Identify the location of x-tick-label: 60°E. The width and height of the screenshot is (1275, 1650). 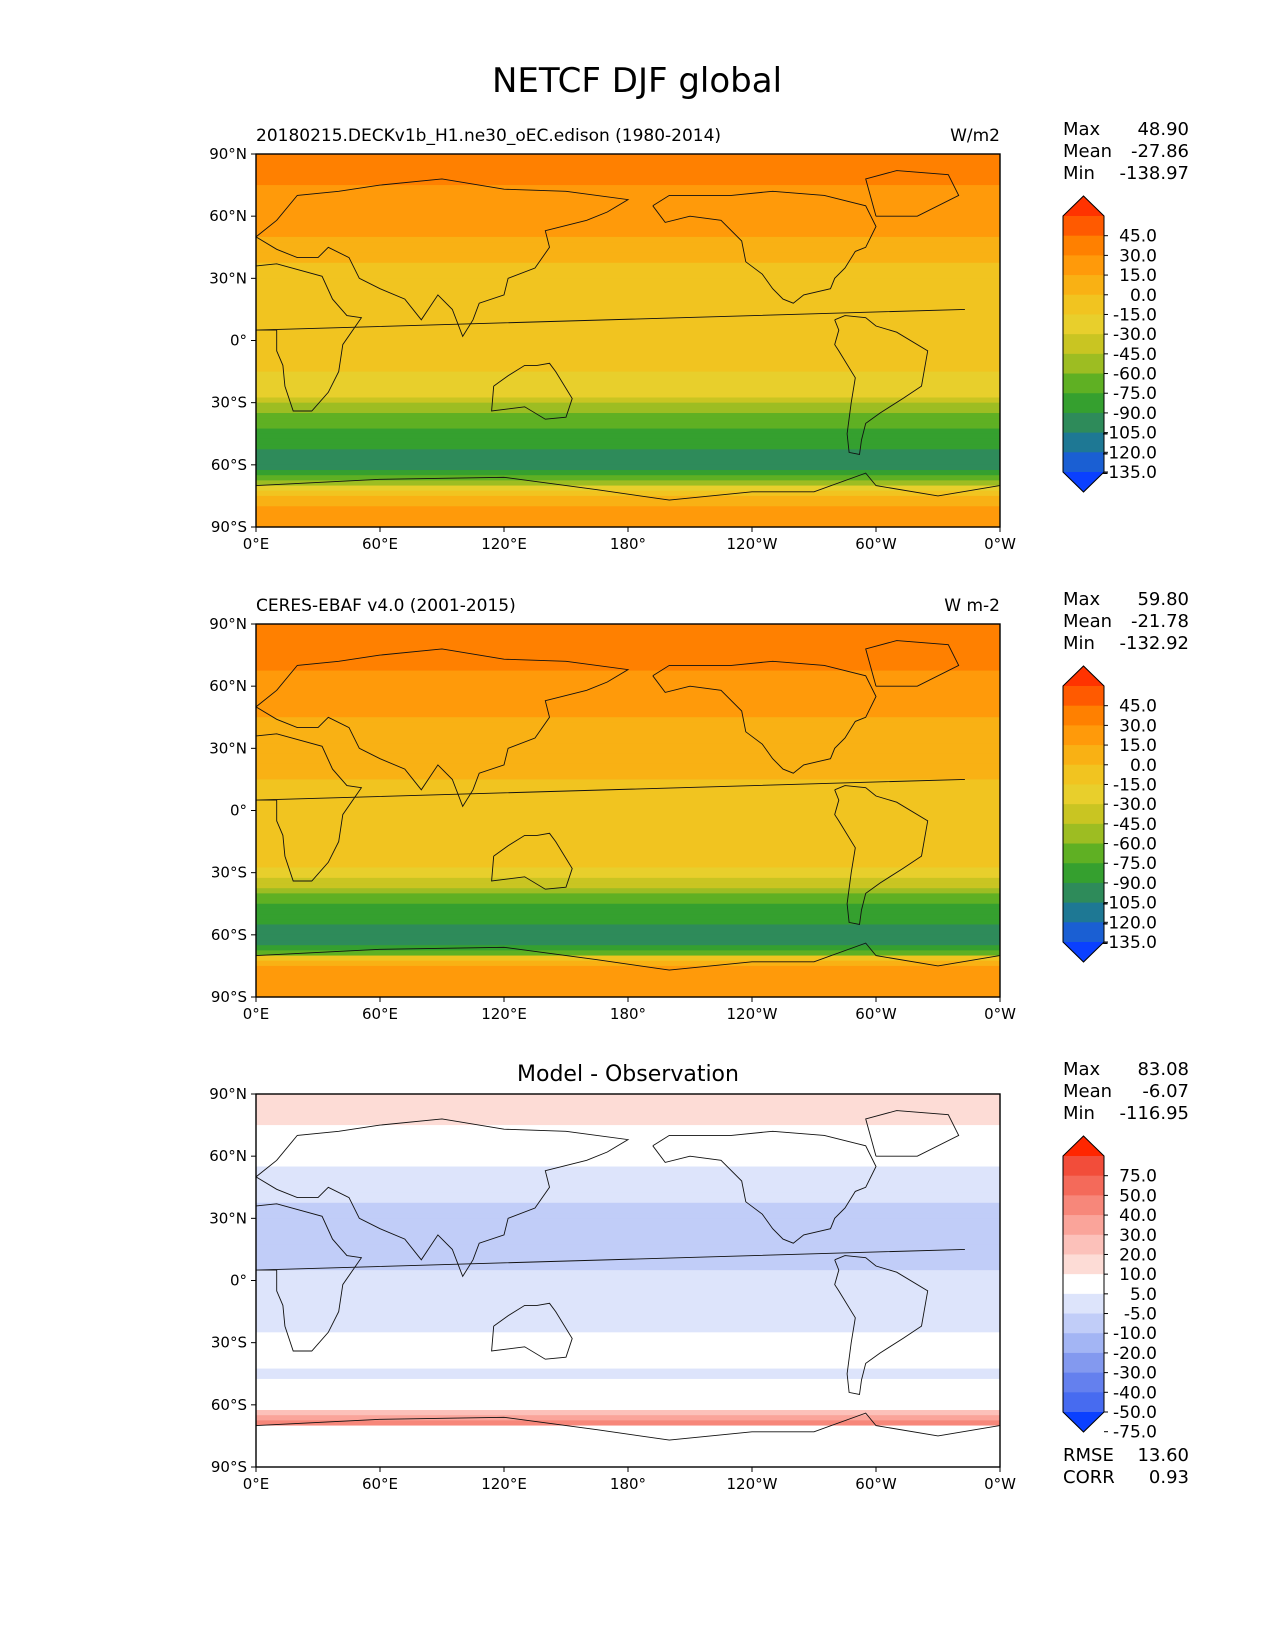
(380, 1014).